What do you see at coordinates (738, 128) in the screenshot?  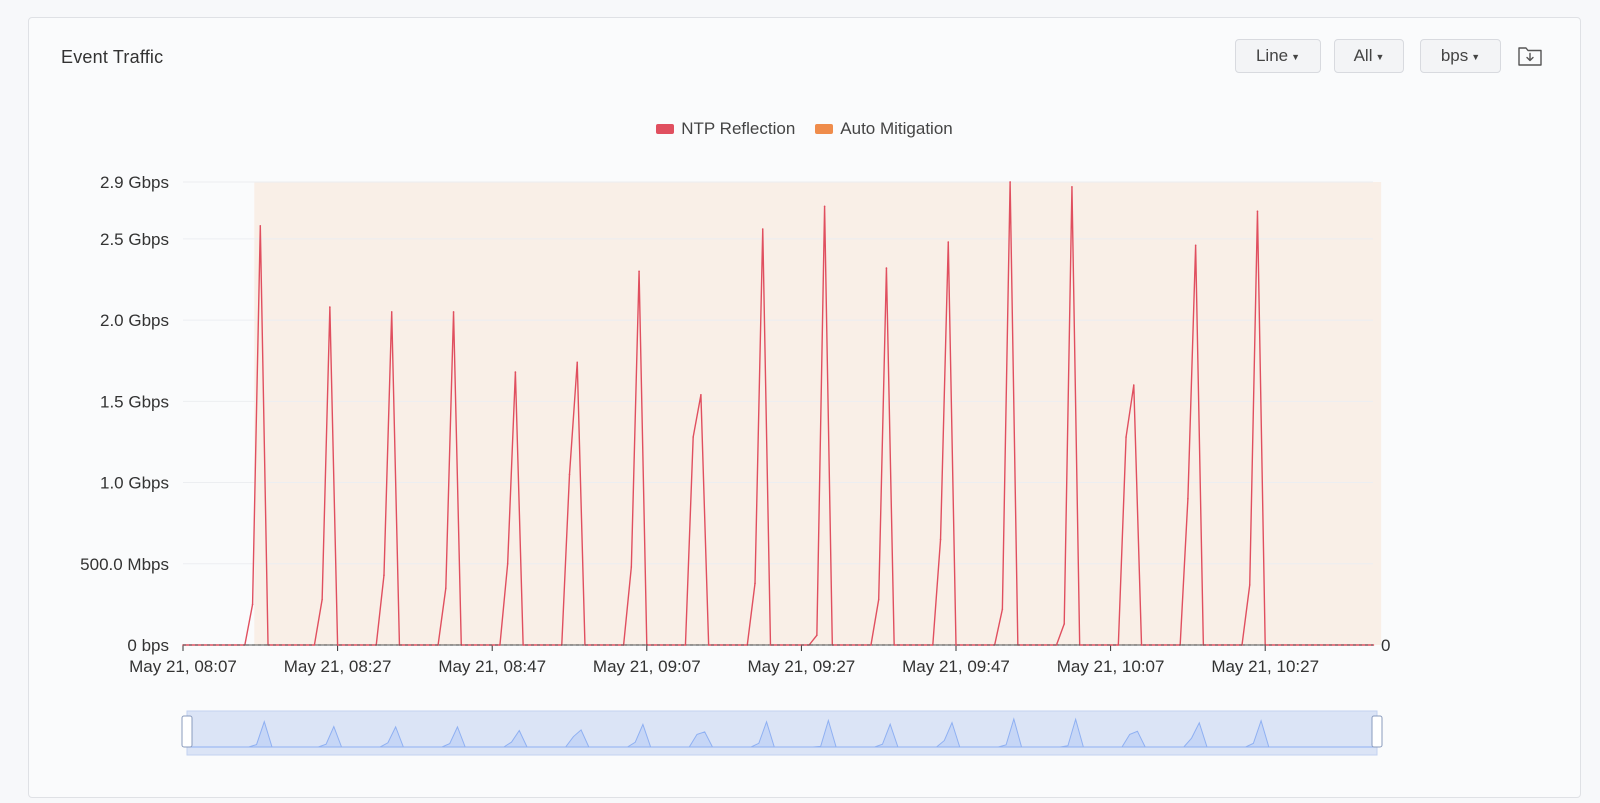 I see `legend-label: NTP Reflection` at bounding box center [738, 128].